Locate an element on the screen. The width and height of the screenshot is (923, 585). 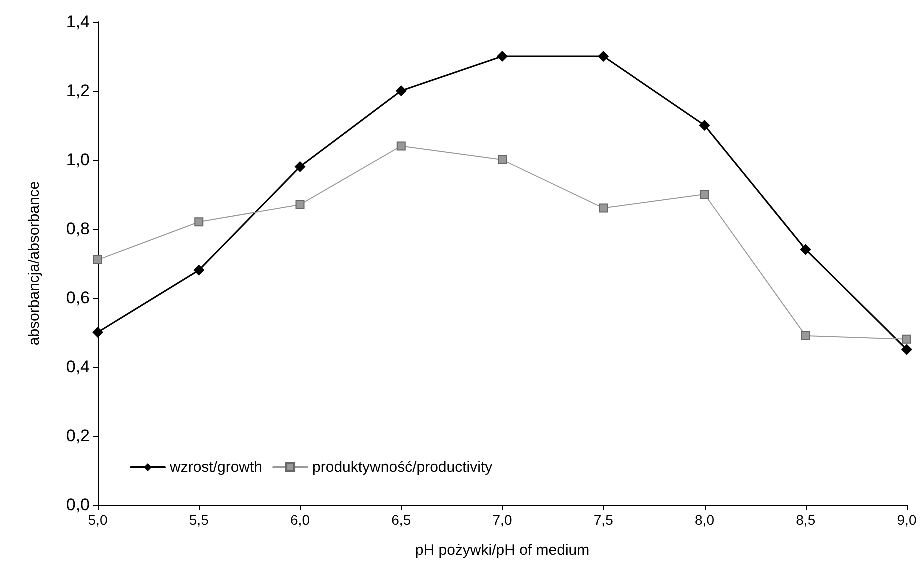
y-tick-label: 1,0 is located at coordinates (78, 160).